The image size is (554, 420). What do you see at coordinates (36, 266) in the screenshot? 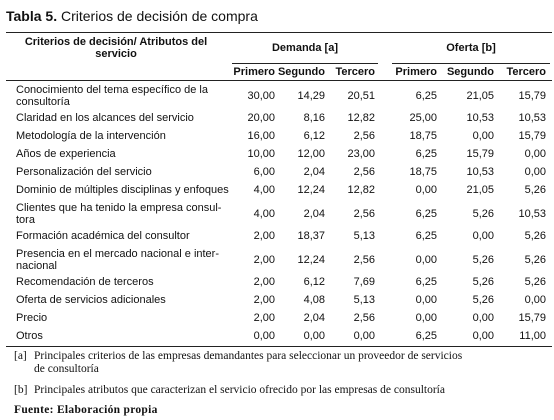
I see `row-label: nacional` at bounding box center [36, 266].